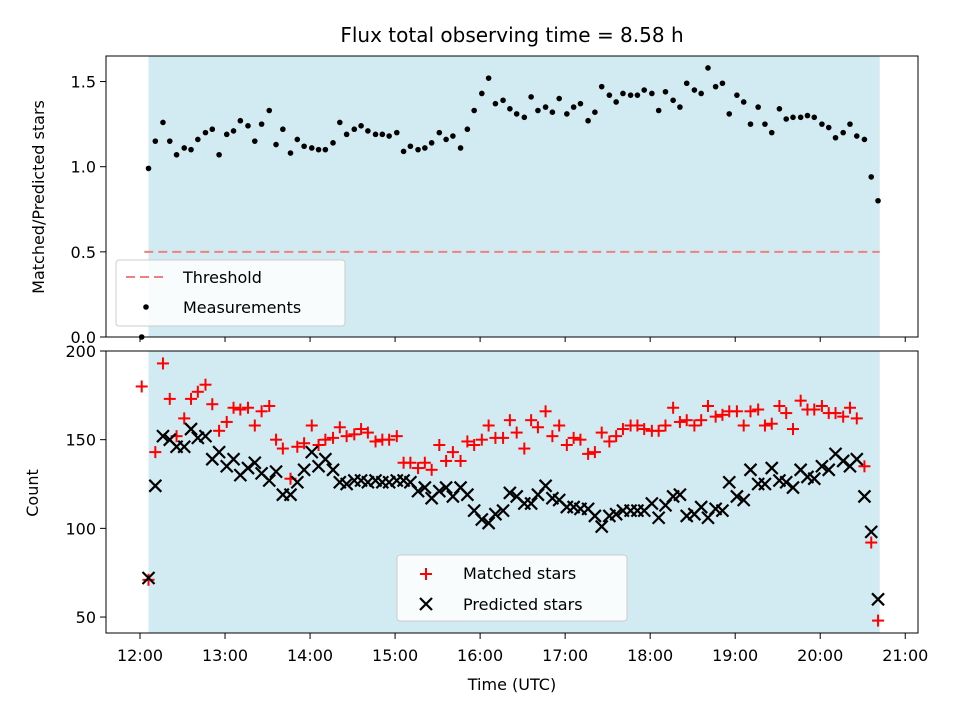 The height and width of the screenshot is (720, 960). What do you see at coordinates (85, 484) in the screenshot?
I see `bottom-y-axis: 50 100 150 200` at bounding box center [85, 484].